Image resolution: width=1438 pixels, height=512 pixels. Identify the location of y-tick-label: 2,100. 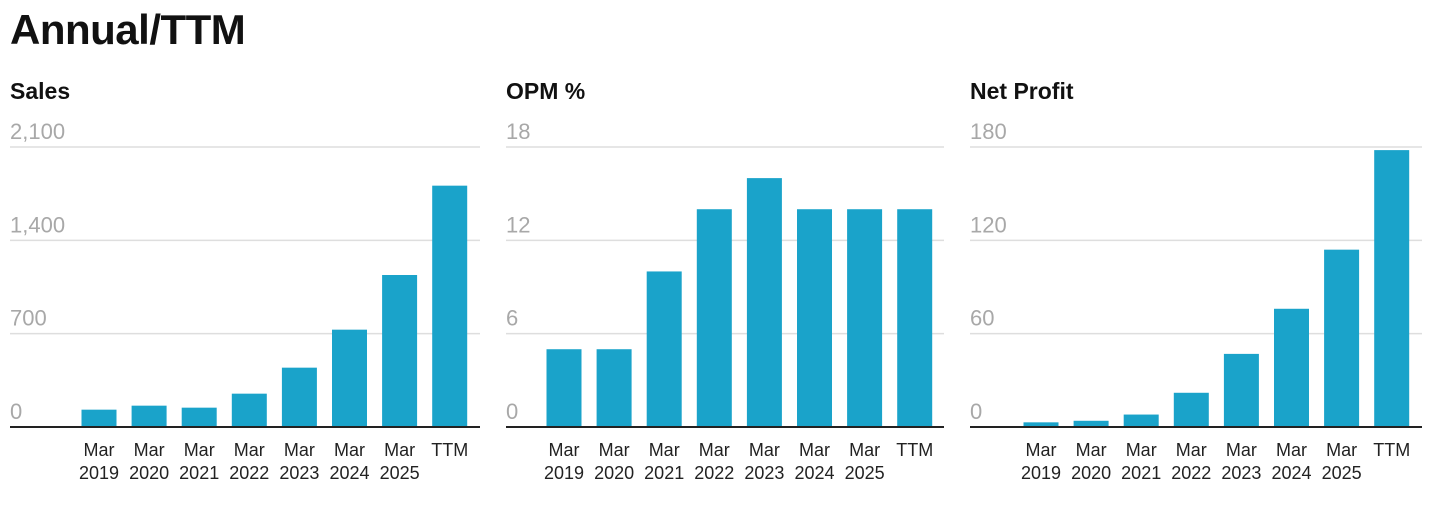
(37, 131).